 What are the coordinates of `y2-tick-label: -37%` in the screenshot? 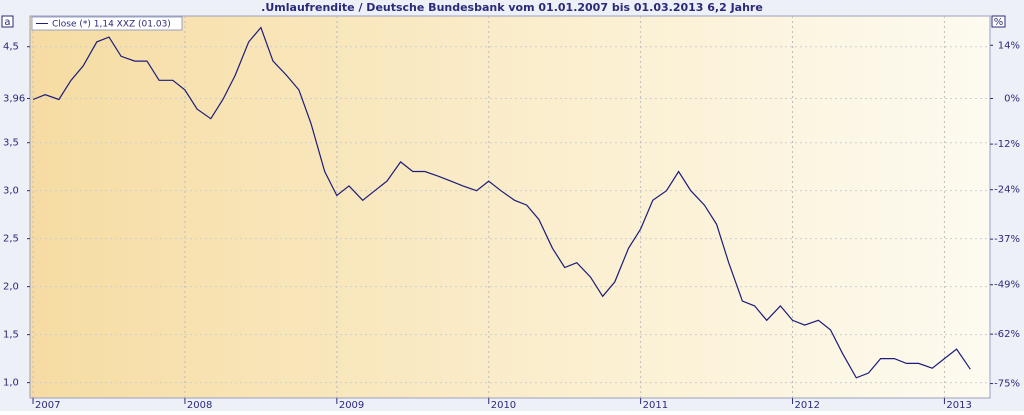 It's located at (1007, 239).